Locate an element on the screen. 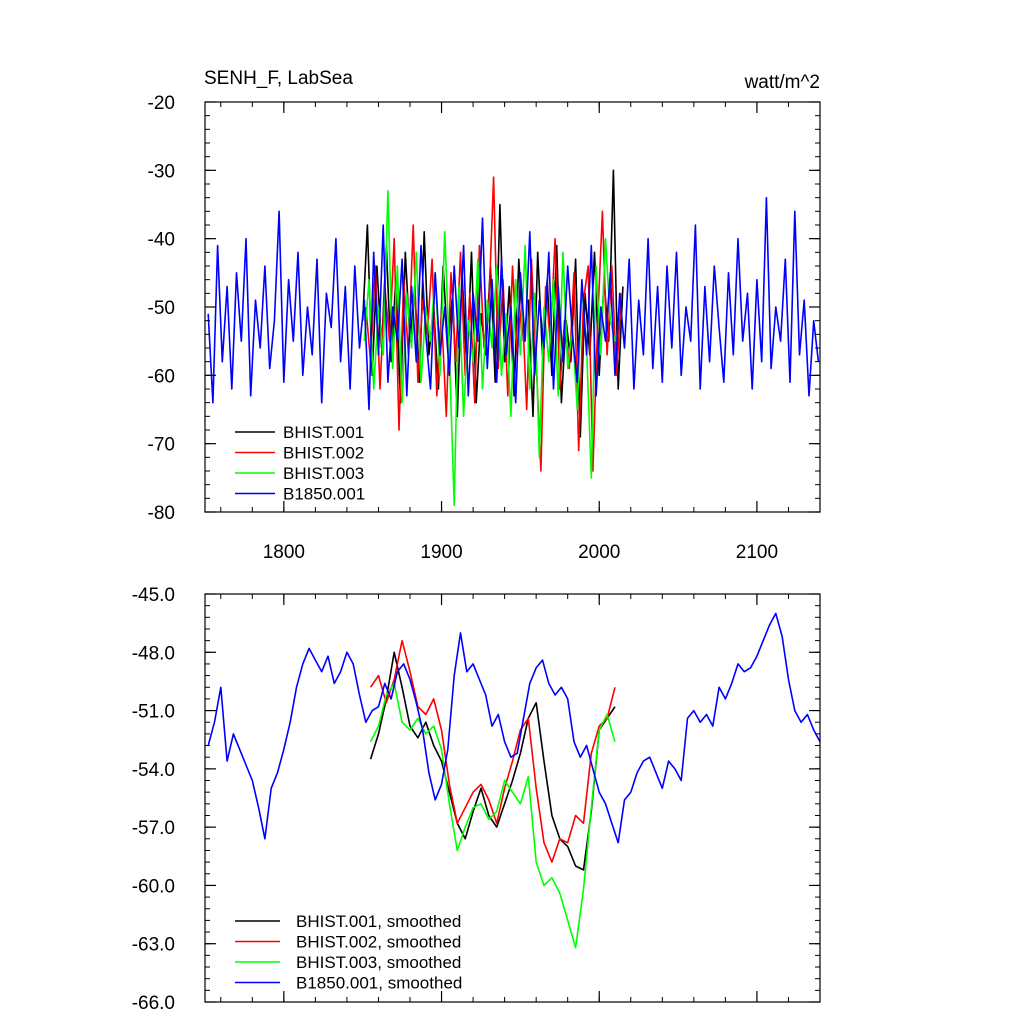 The height and width of the screenshot is (1029, 1024). y-tick-label: -60.0 is located at coordinates (153, 886).